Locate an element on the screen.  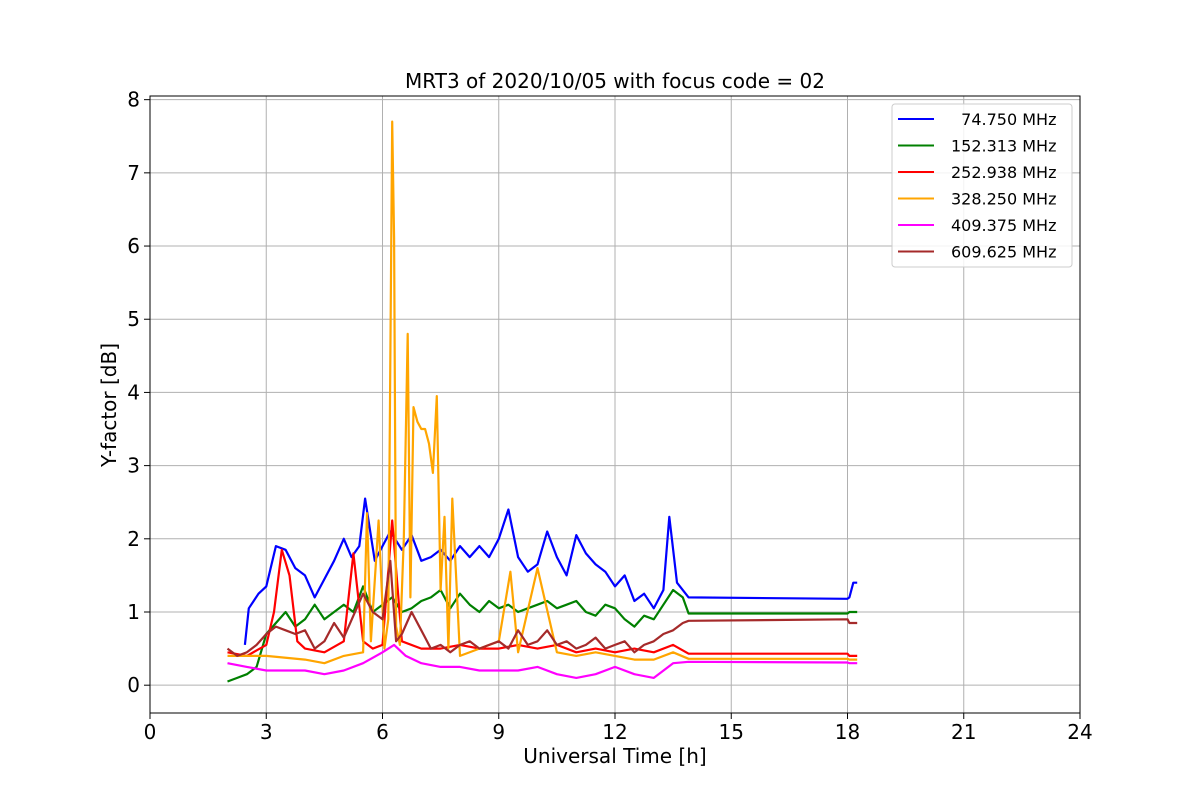
chart-title: MRT3 of 2020/10/05 with focus code = 02 is located at coordinates (615, 81).